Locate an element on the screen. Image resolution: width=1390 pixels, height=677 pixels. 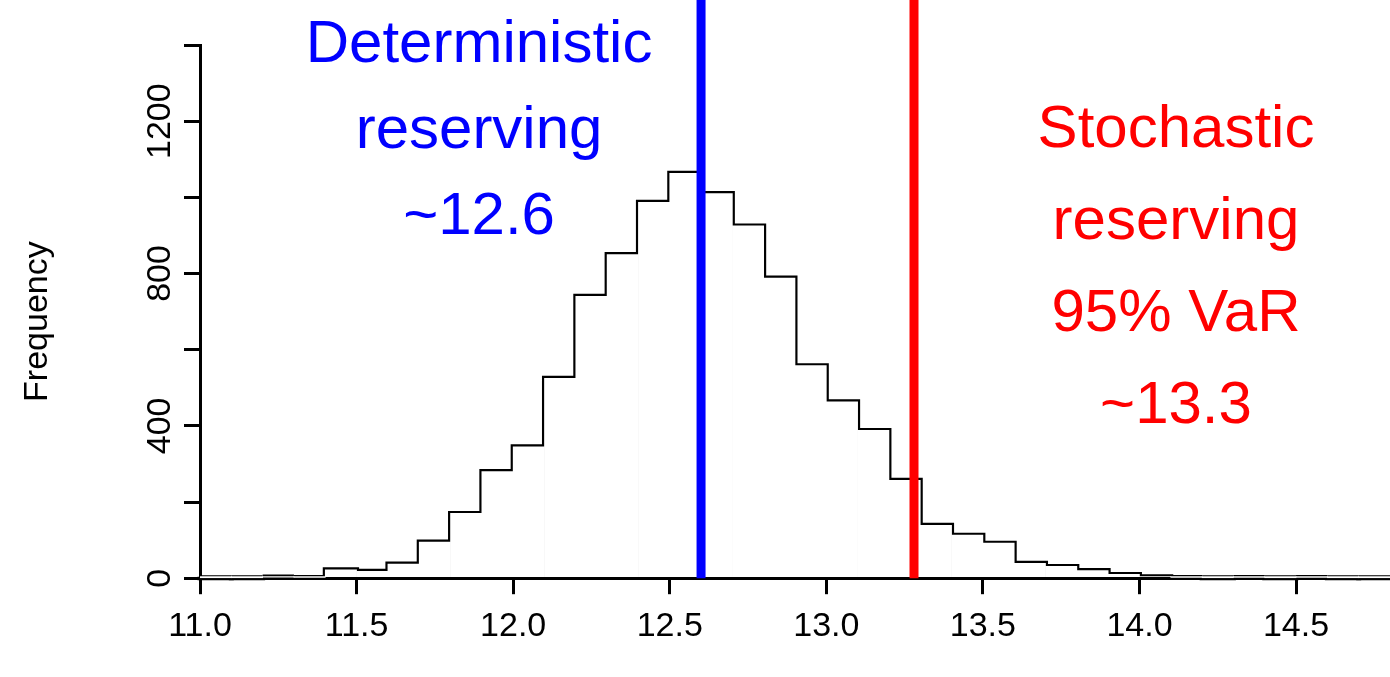
y-tick-label: 0 is located at coordinates (158, 578).